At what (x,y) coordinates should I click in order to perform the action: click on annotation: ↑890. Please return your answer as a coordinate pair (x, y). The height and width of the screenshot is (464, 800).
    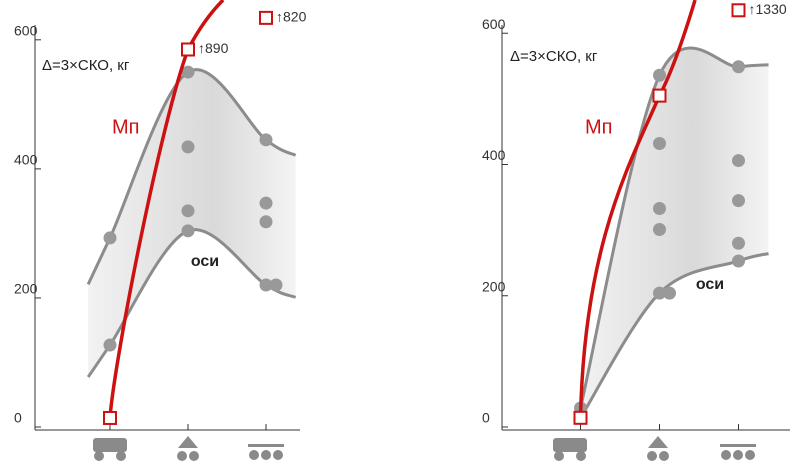
    Looking at the image, I should click on (213, 48).